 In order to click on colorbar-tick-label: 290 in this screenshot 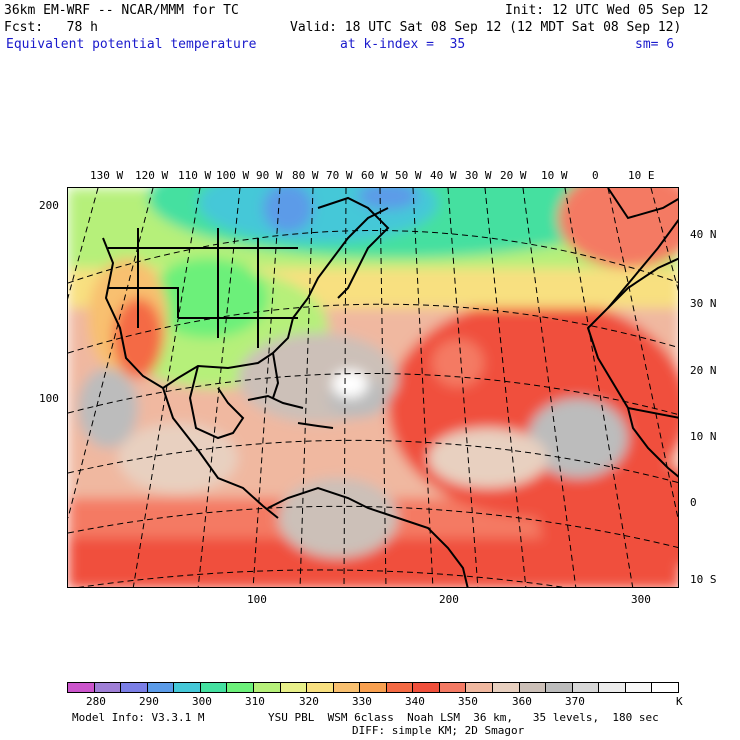, I will do `click(149, 701)`.